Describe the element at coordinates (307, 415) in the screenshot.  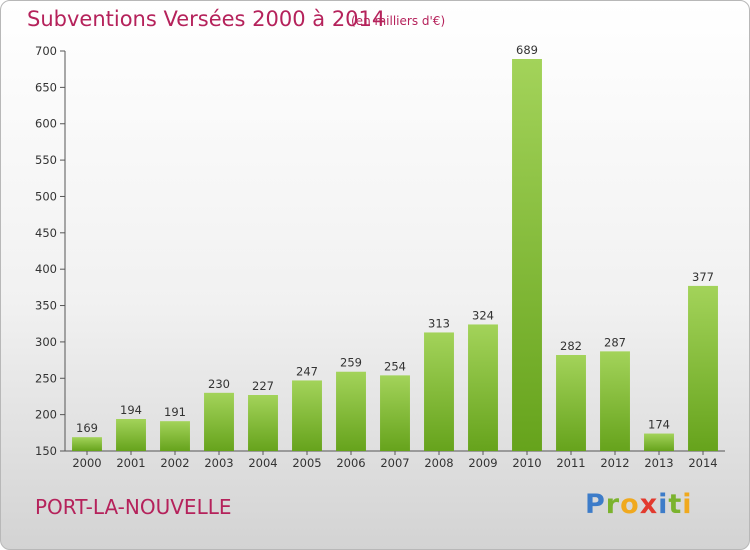
I see `bar-2005` at that location.